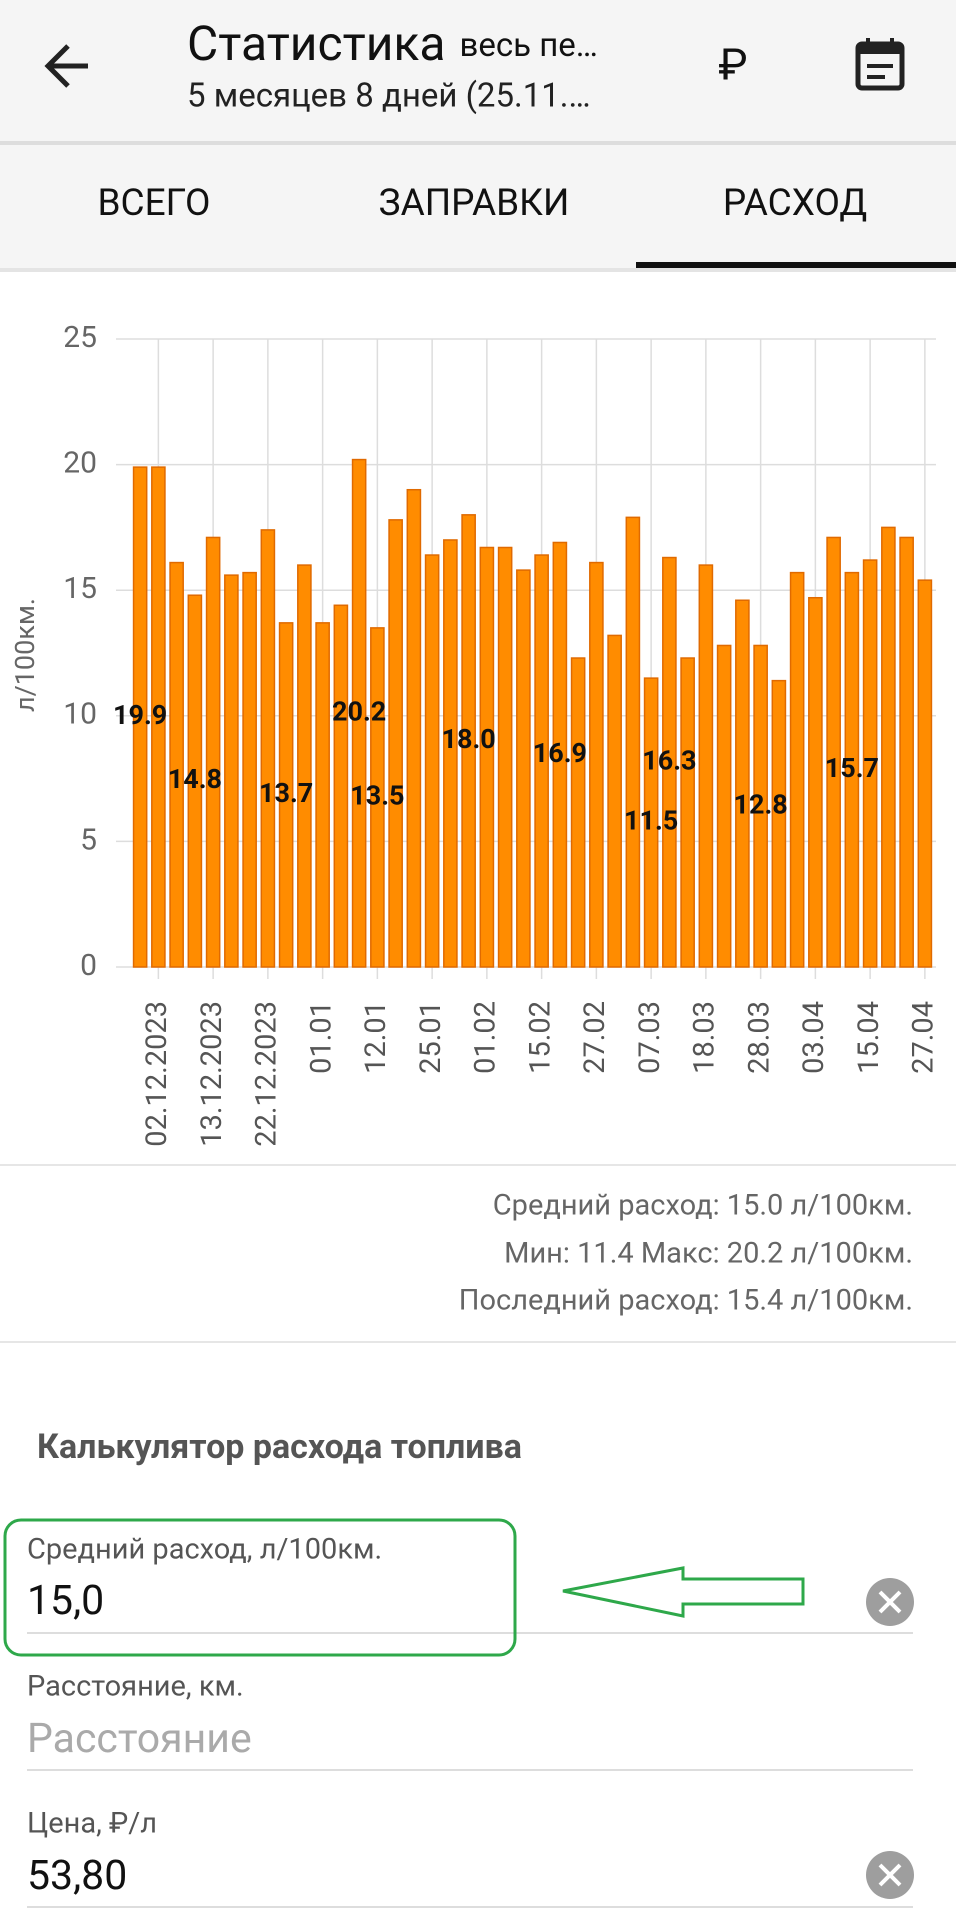  What do you see at coordinates (316, 43) in the screenshot?
I see `title-text: Статистика` at bounding box center [316, 43].